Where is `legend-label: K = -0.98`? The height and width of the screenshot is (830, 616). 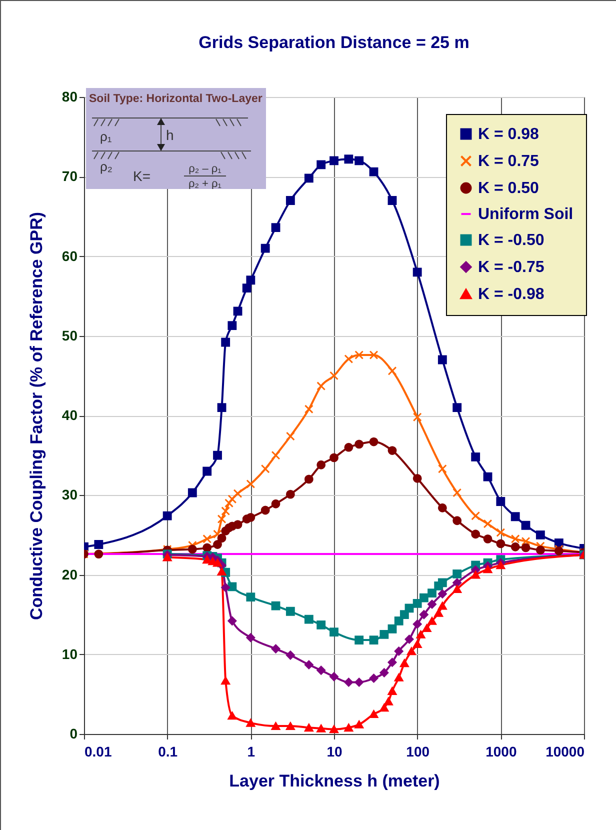 legend-label: K = -0.98 is located at coordinates (511, 294).